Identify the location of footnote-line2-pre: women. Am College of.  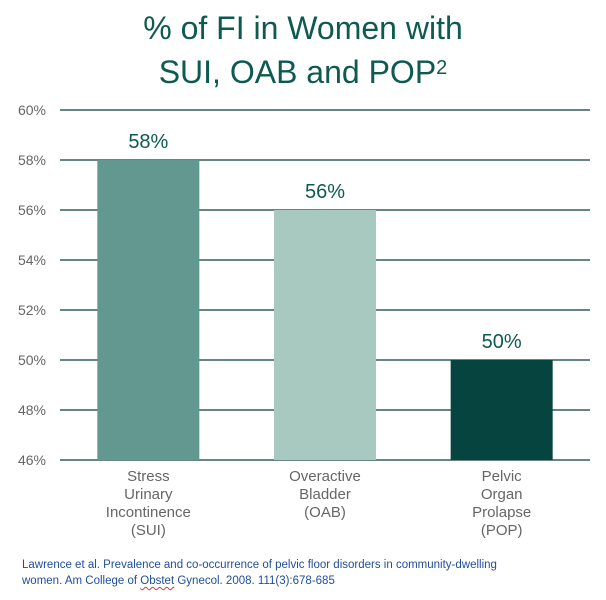
(81, 581).